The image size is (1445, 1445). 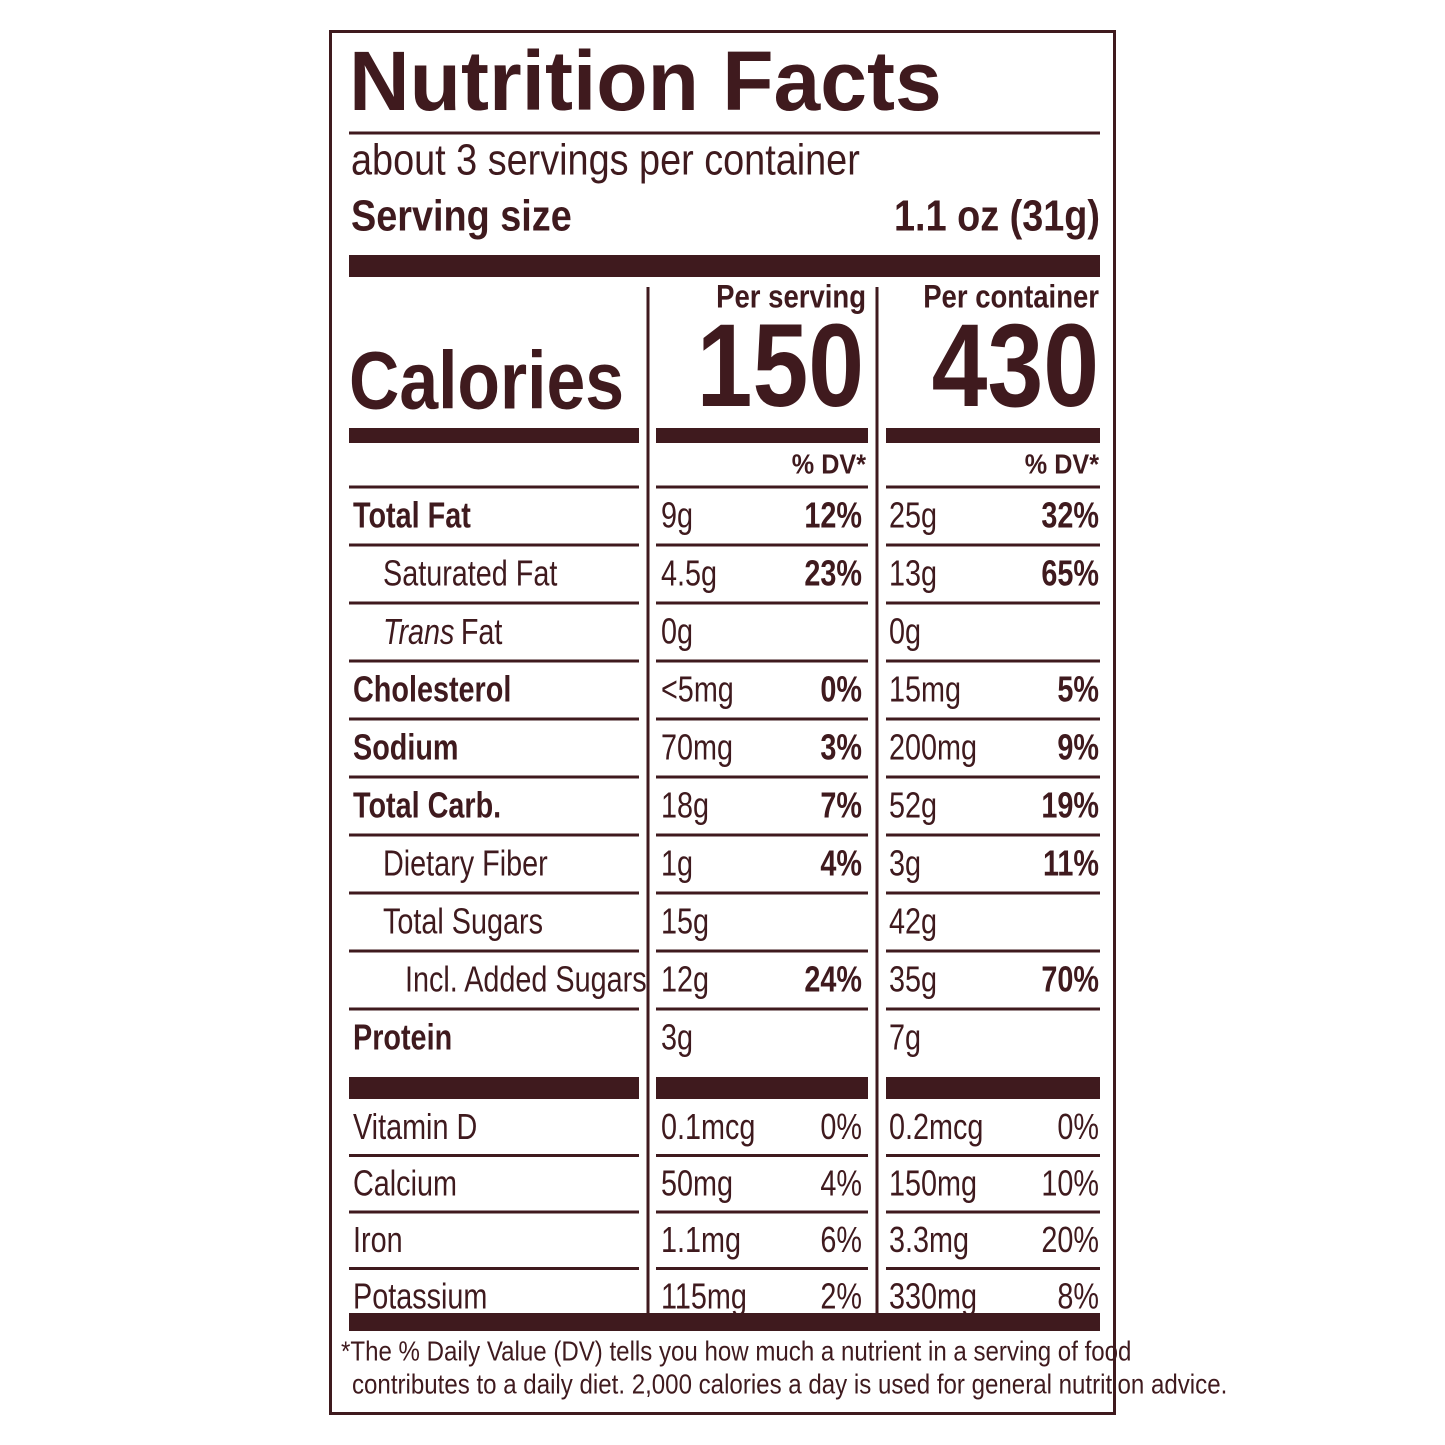 I want to click on nutrient-name: Protein, so click(x=402, y=1036).